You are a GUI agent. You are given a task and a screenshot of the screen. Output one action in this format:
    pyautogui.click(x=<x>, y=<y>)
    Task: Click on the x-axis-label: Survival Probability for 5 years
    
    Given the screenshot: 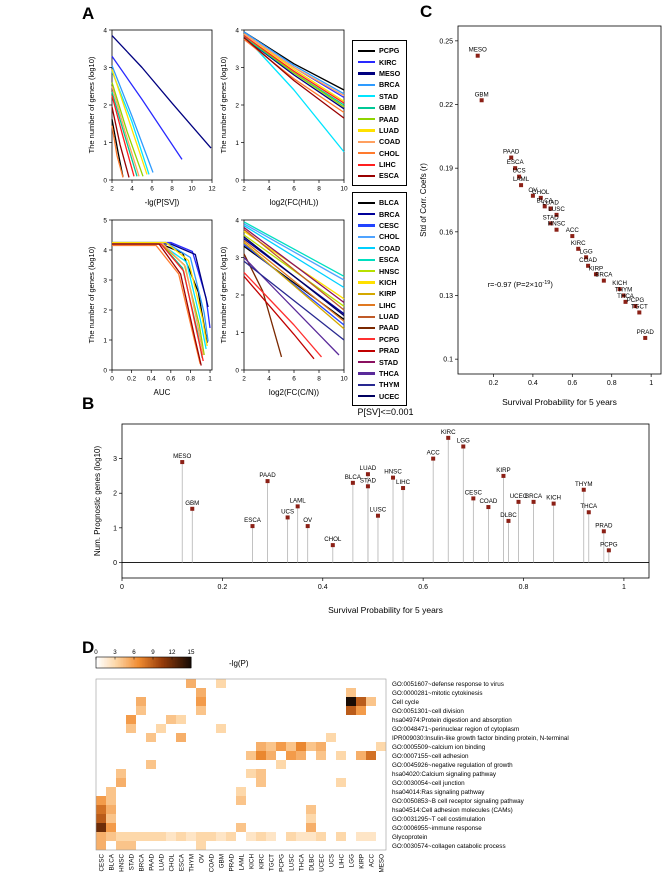 What is the action you would take?
    pyautogui.click(x=385, y=610)
    